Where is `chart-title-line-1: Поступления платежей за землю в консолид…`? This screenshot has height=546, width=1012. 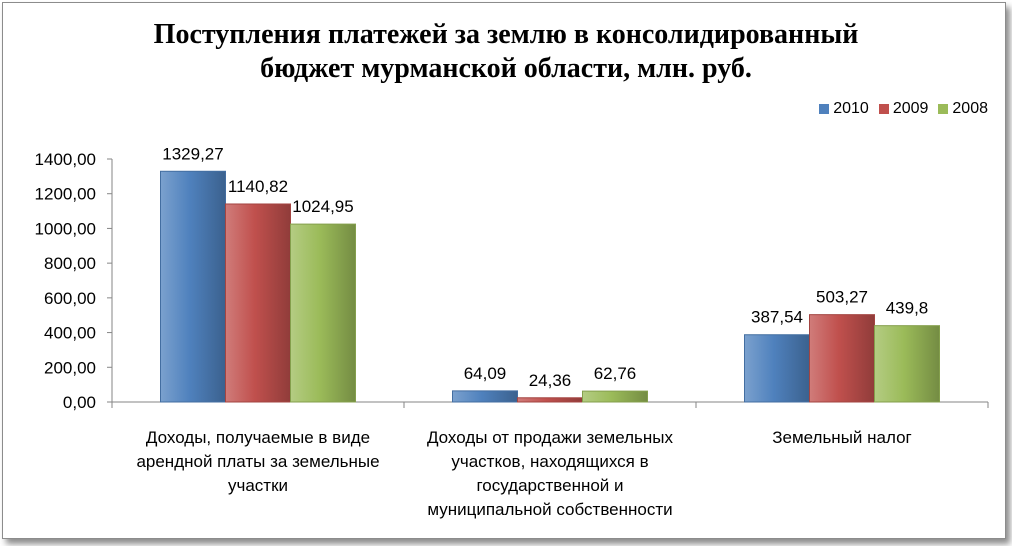
chart-title-line-1: Поступления платежей за землю в консолид… is located at coordinates (506, 34).